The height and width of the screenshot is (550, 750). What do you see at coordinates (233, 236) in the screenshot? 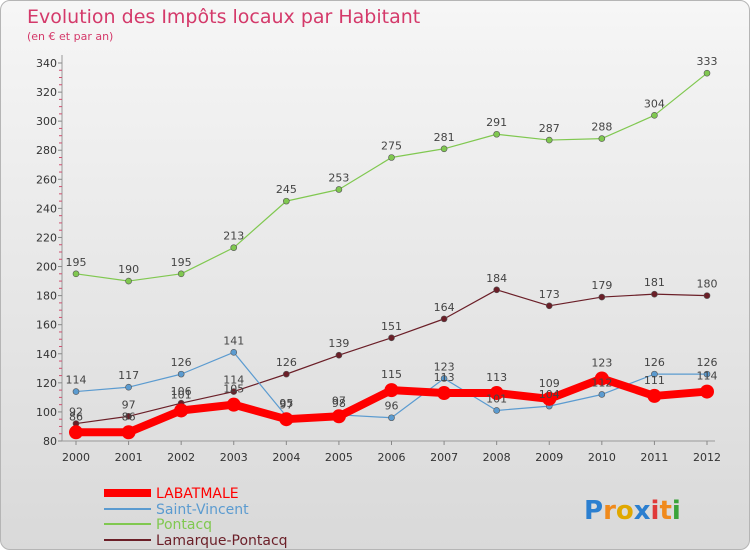
I see `data-label: 213` at bounding box center [233, 236].